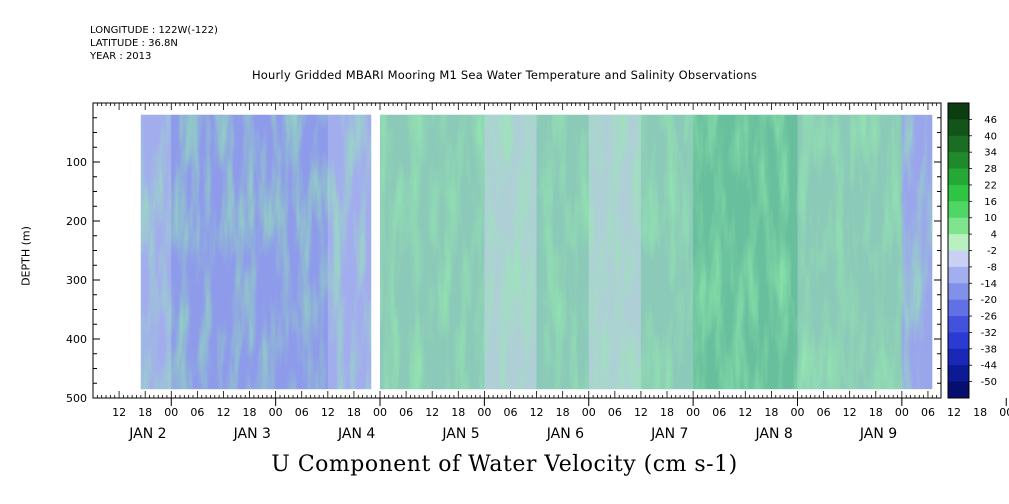 The width and height of the screenshot is (1009, 504). What do you see at coordinates (76, 280) in the screenshot?
I see `y-tick-label: 300` at bounding box center [76, 280].